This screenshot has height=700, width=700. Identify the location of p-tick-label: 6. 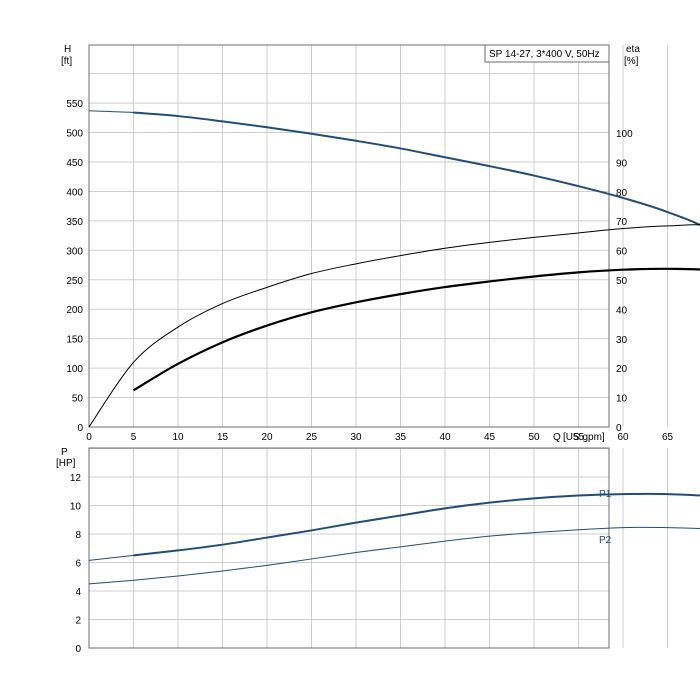
(78, 564).